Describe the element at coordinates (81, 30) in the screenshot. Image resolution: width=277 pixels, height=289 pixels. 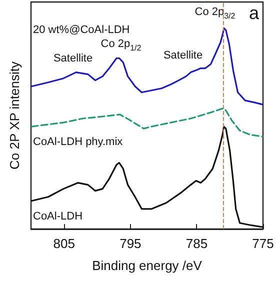
I see `text: 20 wt%@CoAl-LDH` at that location.